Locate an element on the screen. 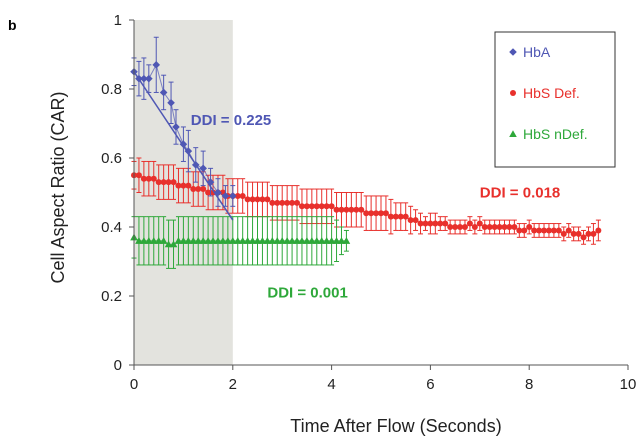  ddi-annotation: DDI = 0.018 is located at coordinates (520, 193).